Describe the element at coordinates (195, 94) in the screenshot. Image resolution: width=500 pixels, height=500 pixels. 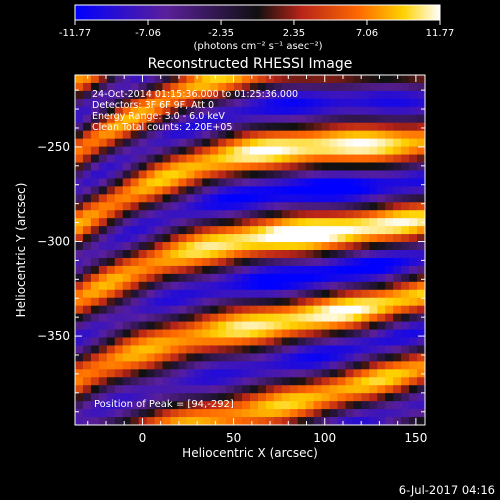
I see `annotation-time-range: 24-Oct-2014 01:15:36.000 to 01:25:36.000` at that location.